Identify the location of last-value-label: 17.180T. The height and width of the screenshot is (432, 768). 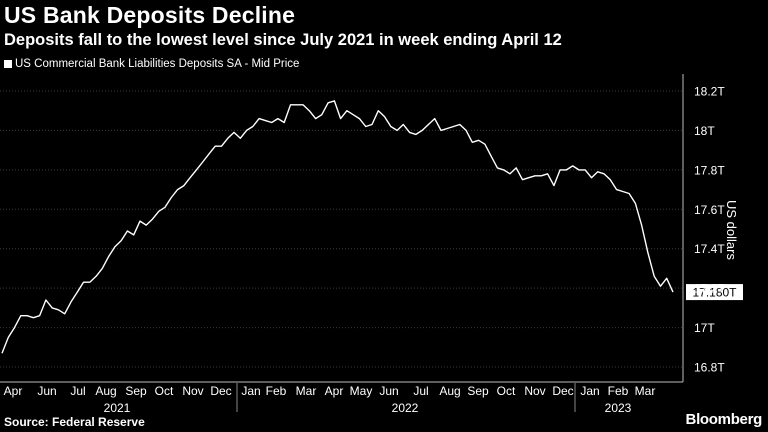
(714, 293).